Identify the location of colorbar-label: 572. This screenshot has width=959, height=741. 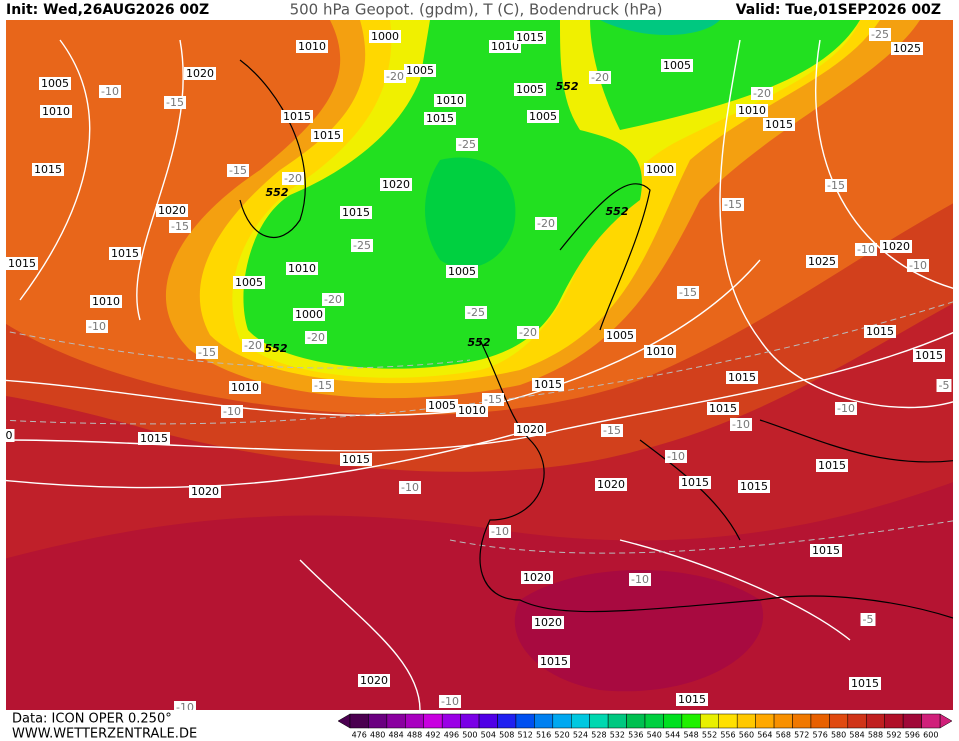
(801, 735).